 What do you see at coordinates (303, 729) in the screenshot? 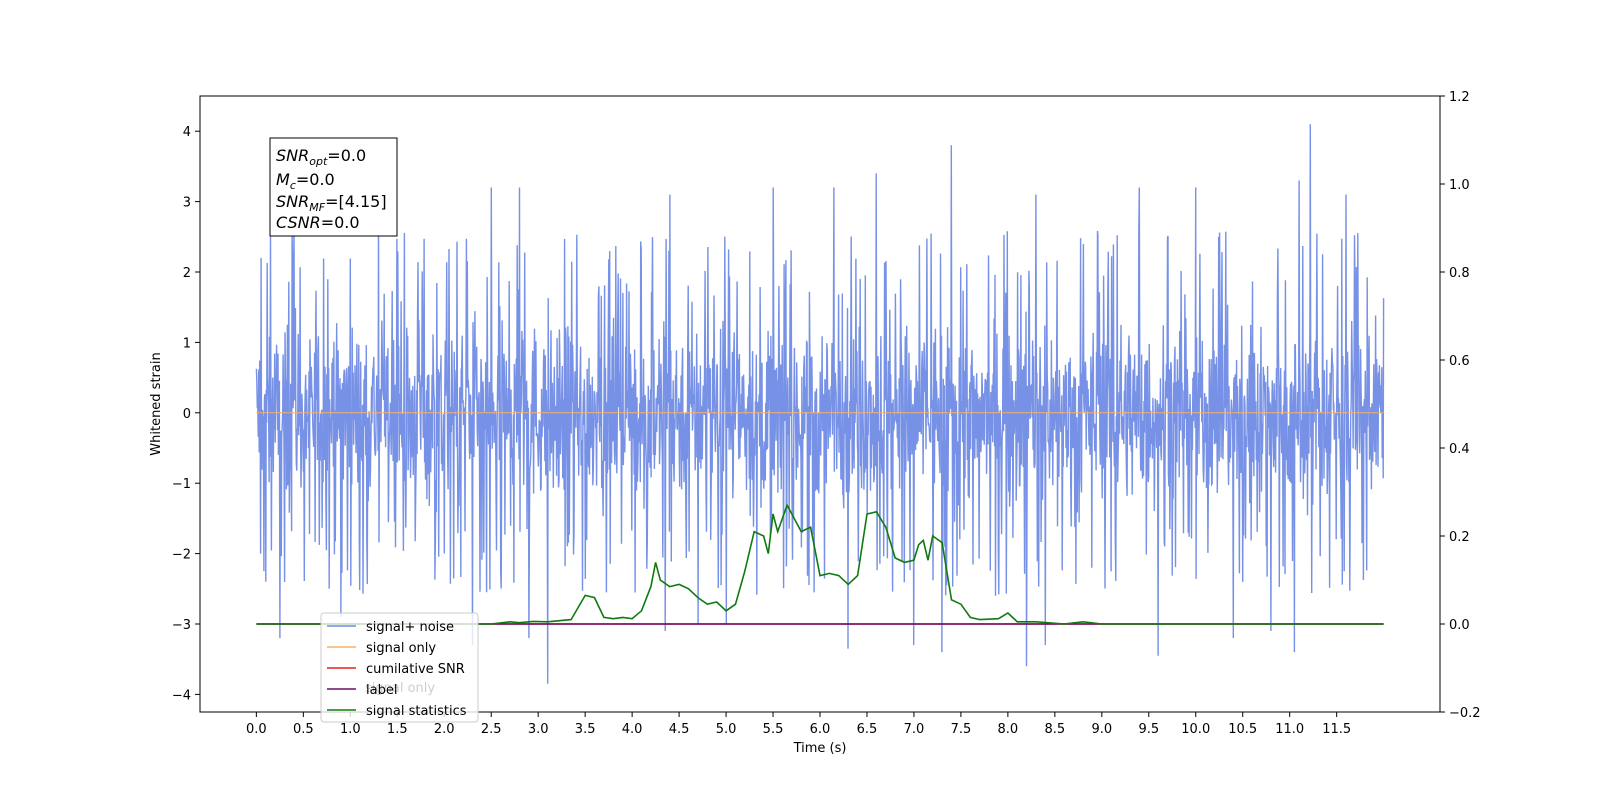
I see `x-tick-label: 0.5` at bounding box center [303, 729].